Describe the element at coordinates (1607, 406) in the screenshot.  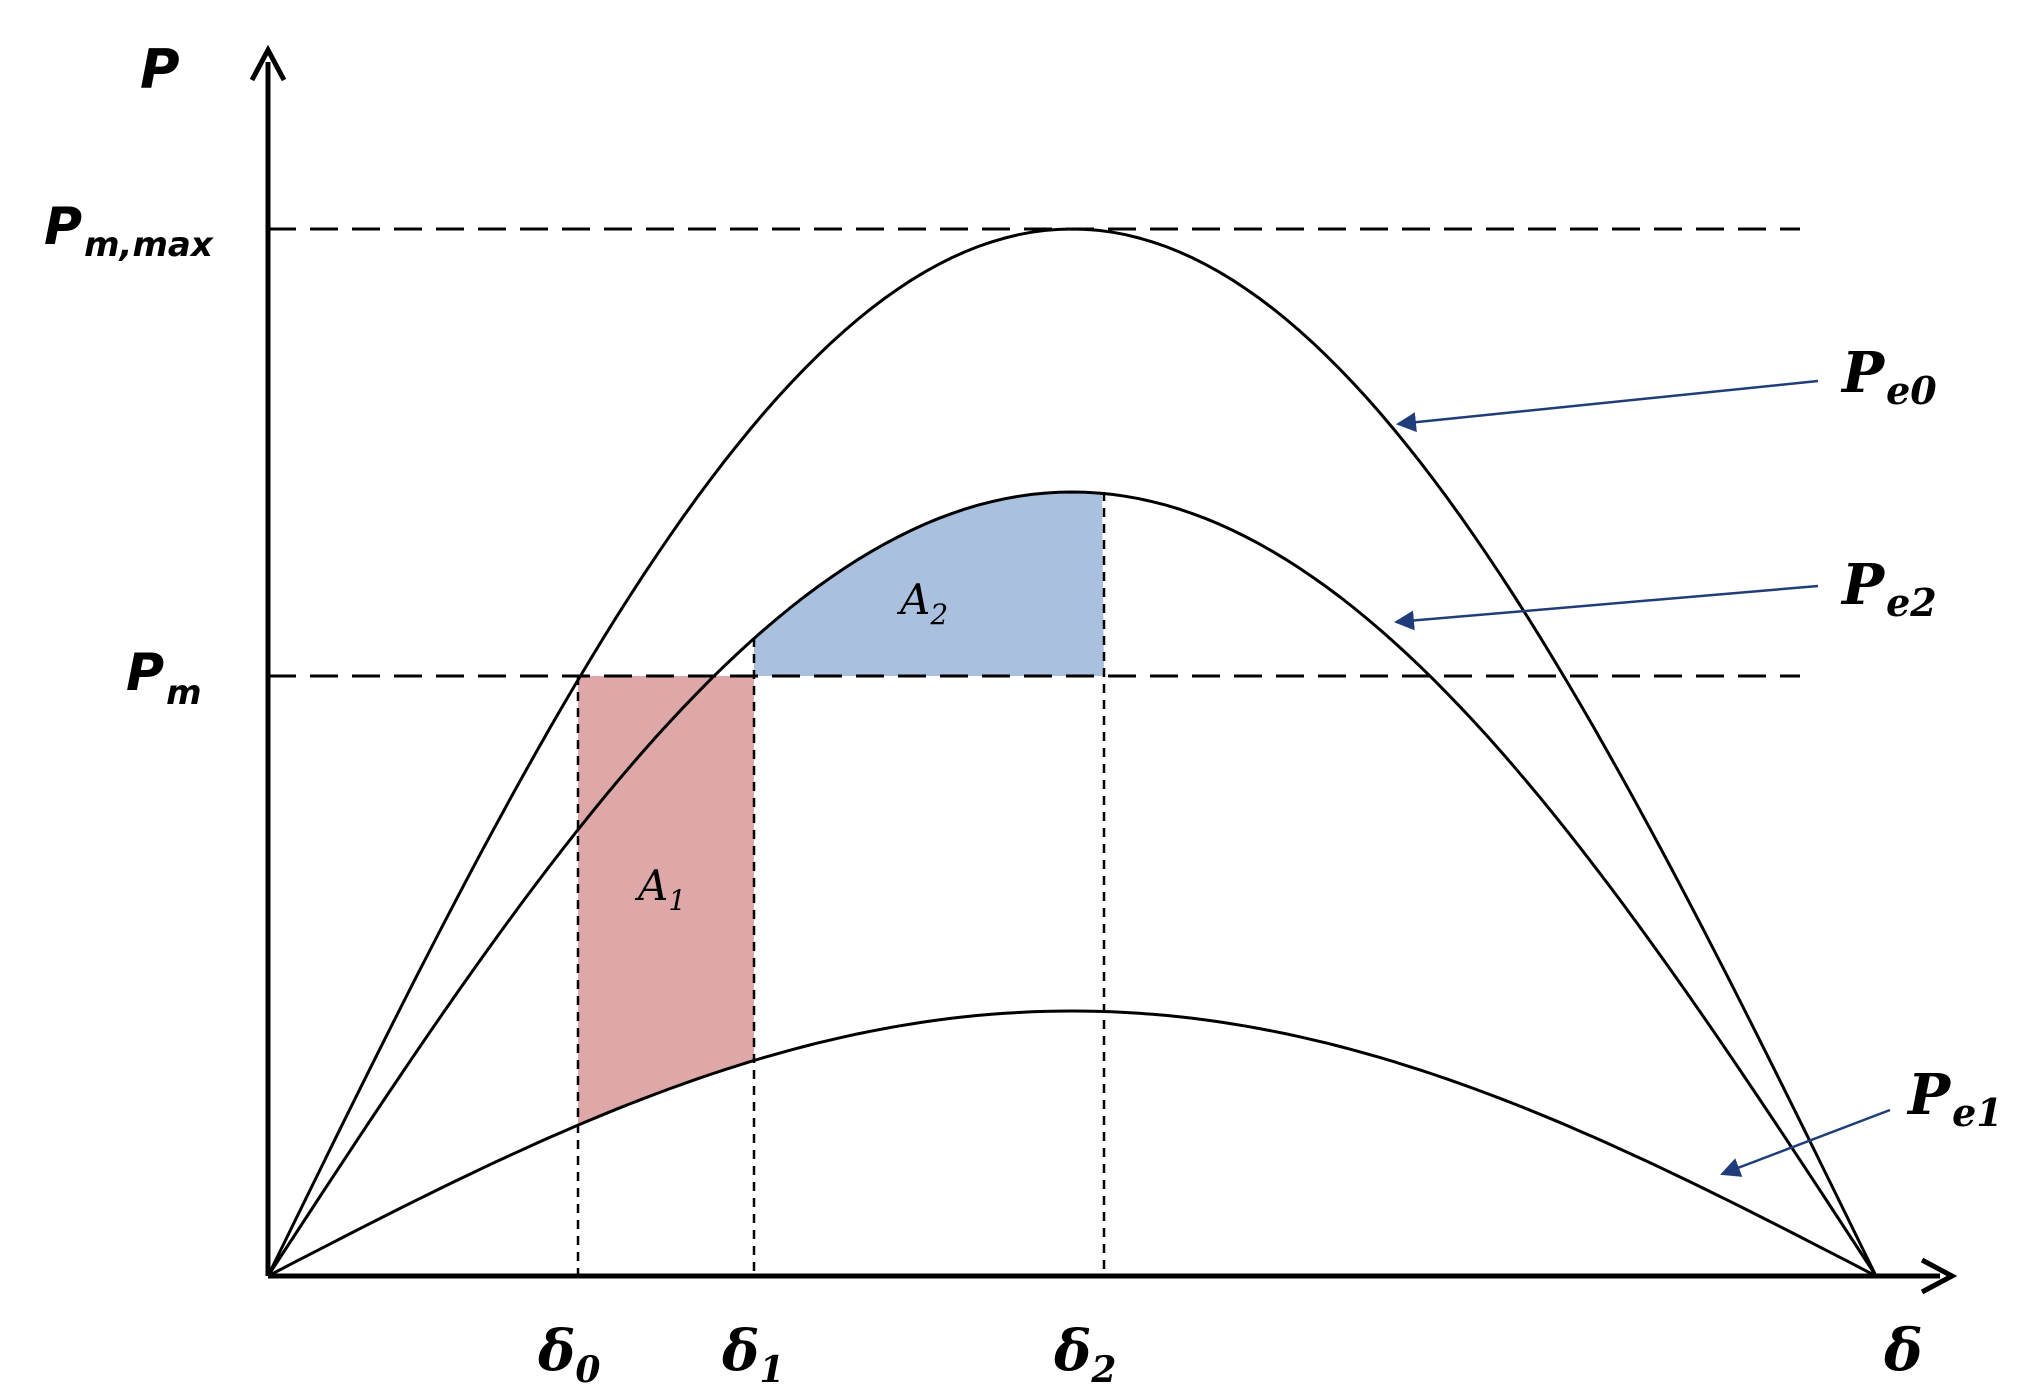
I see `pe0-pointer-arrow` at that location.